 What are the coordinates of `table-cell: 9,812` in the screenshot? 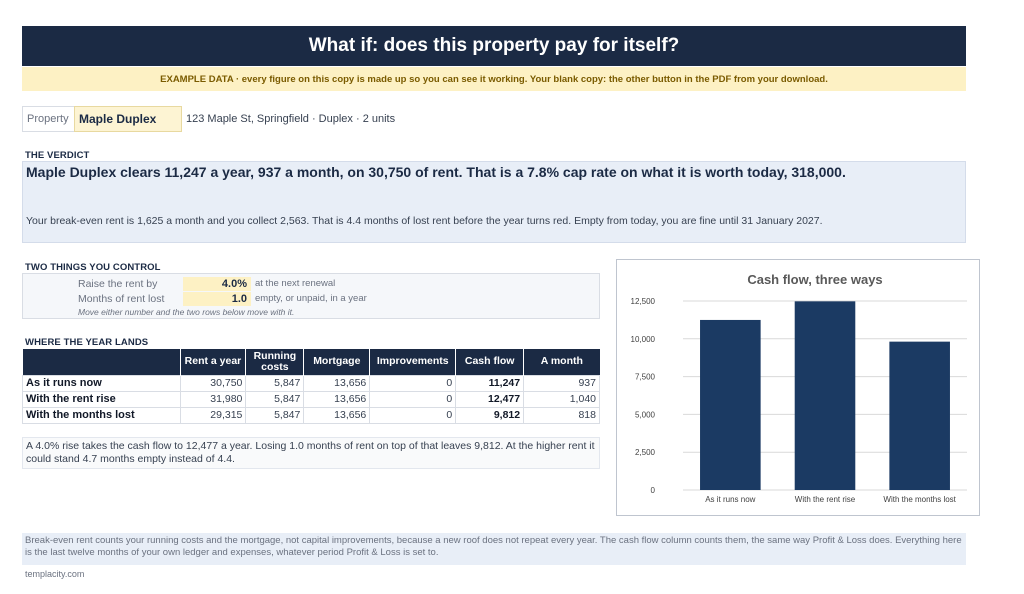 It's located at (490, 415).